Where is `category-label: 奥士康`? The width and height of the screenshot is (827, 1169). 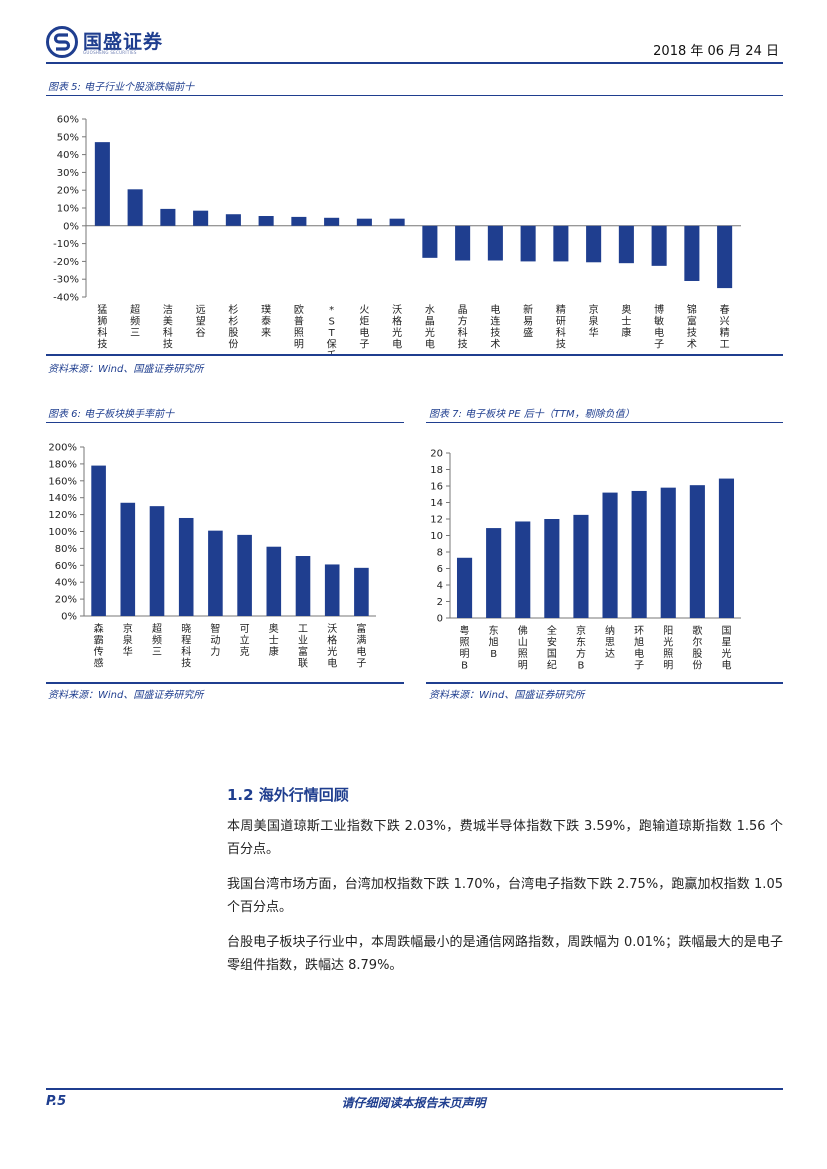 category-label: 奥士康 is located at coordinates (274, 640).